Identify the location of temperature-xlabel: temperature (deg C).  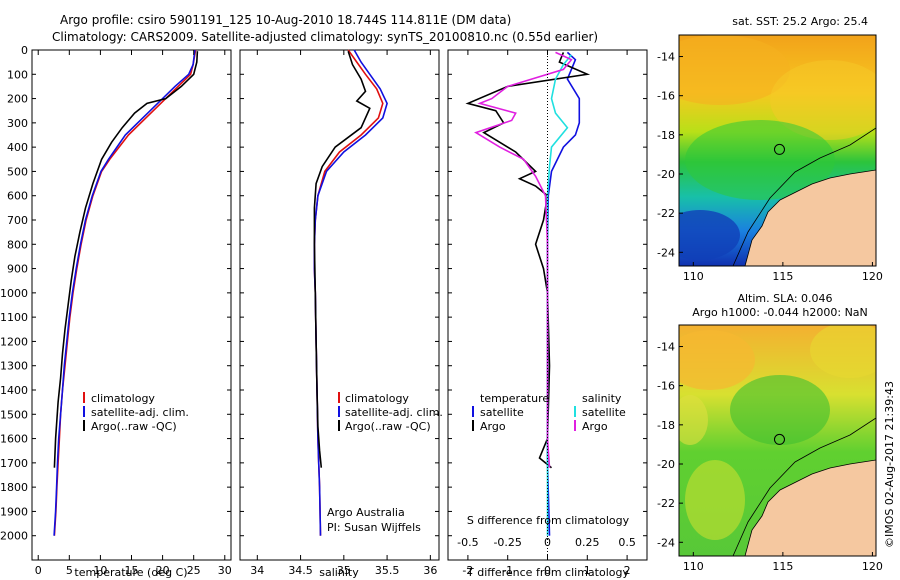
(130, 572).